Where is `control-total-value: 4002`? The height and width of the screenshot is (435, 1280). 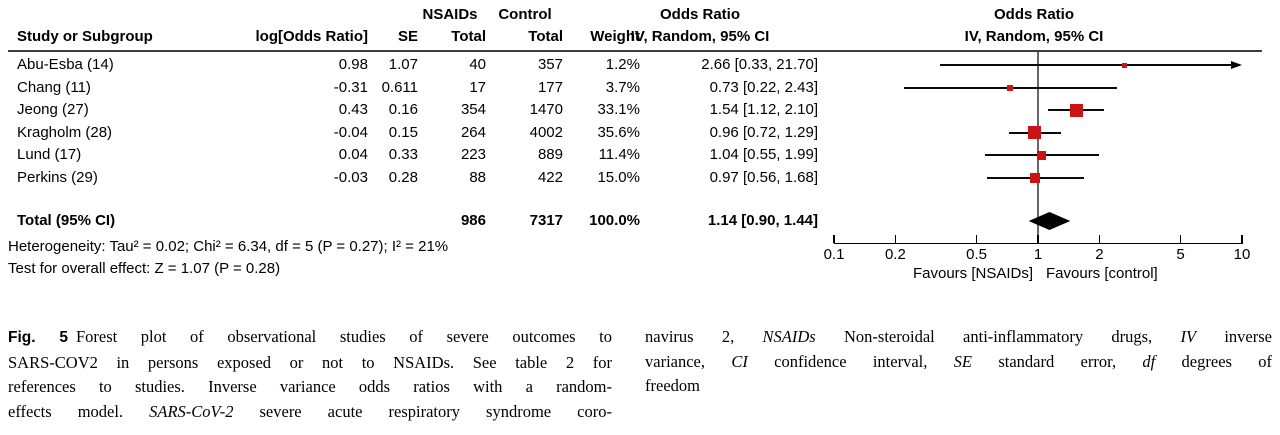 control-total-value: 4002 is located at coordinates (546, 132).